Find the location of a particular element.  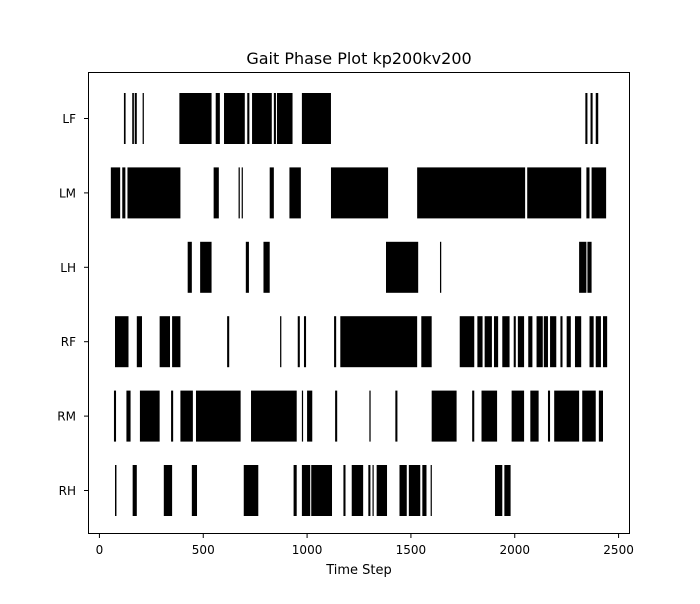

x-axis-label: Time Step is located at coordinates (358, 570).